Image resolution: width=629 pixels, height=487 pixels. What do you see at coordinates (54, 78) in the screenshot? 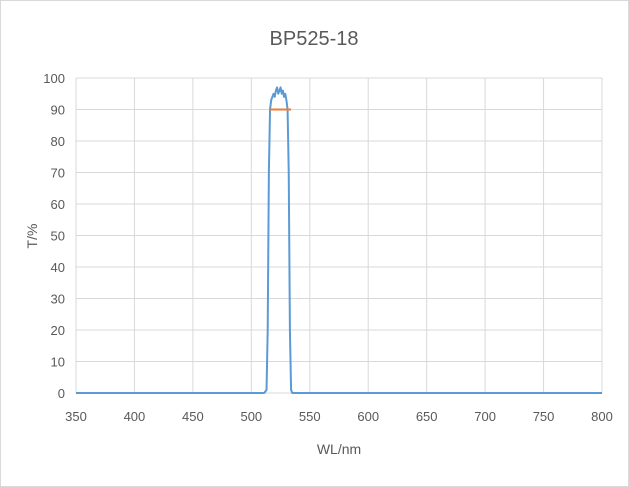
I see `y-tick-label: 100` at bounding box center [54, 78].